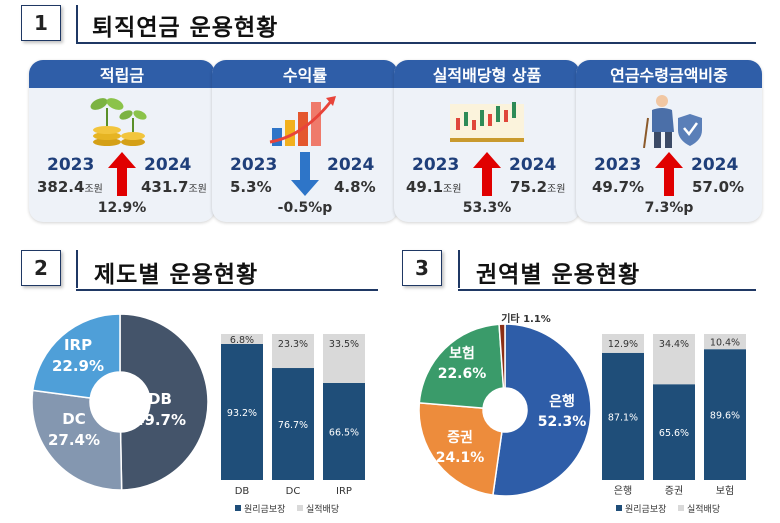 Image resolution: width=780 pixels, height=523 pixels. I want to click on slice-value: 49.7%, so click(160, 420).